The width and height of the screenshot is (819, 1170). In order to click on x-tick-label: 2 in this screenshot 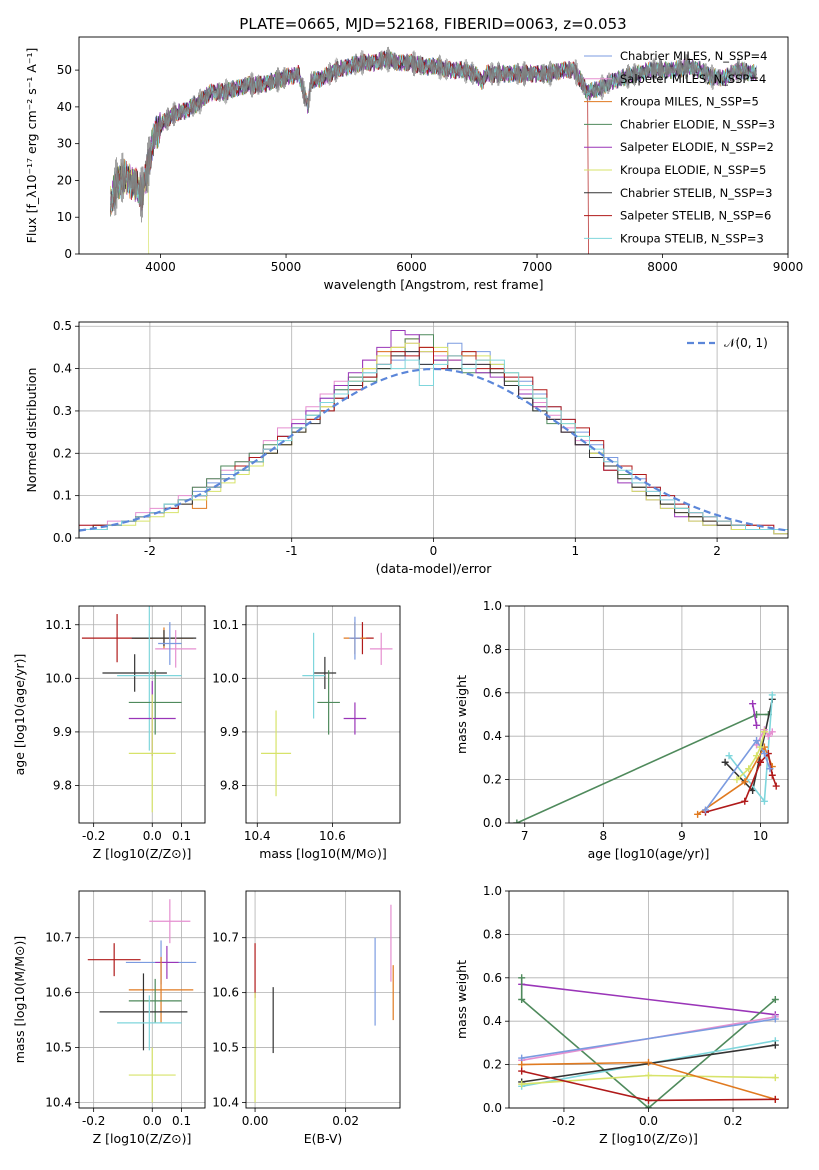, I will do `click(717, 551)`.